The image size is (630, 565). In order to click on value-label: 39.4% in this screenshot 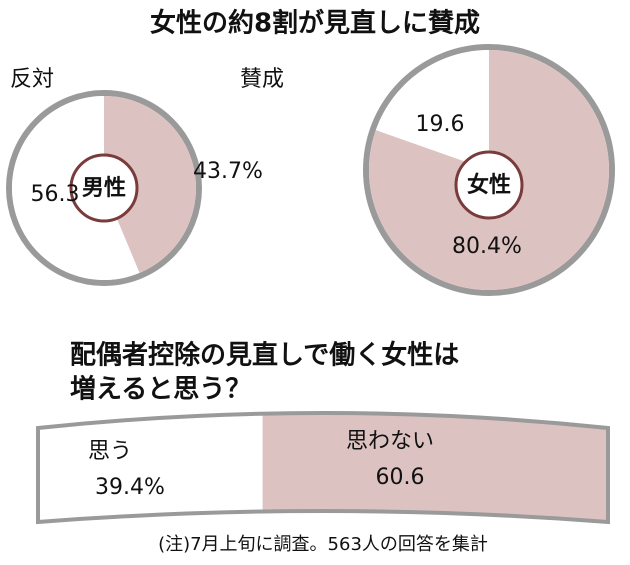, I will do `click(130, 487)`.